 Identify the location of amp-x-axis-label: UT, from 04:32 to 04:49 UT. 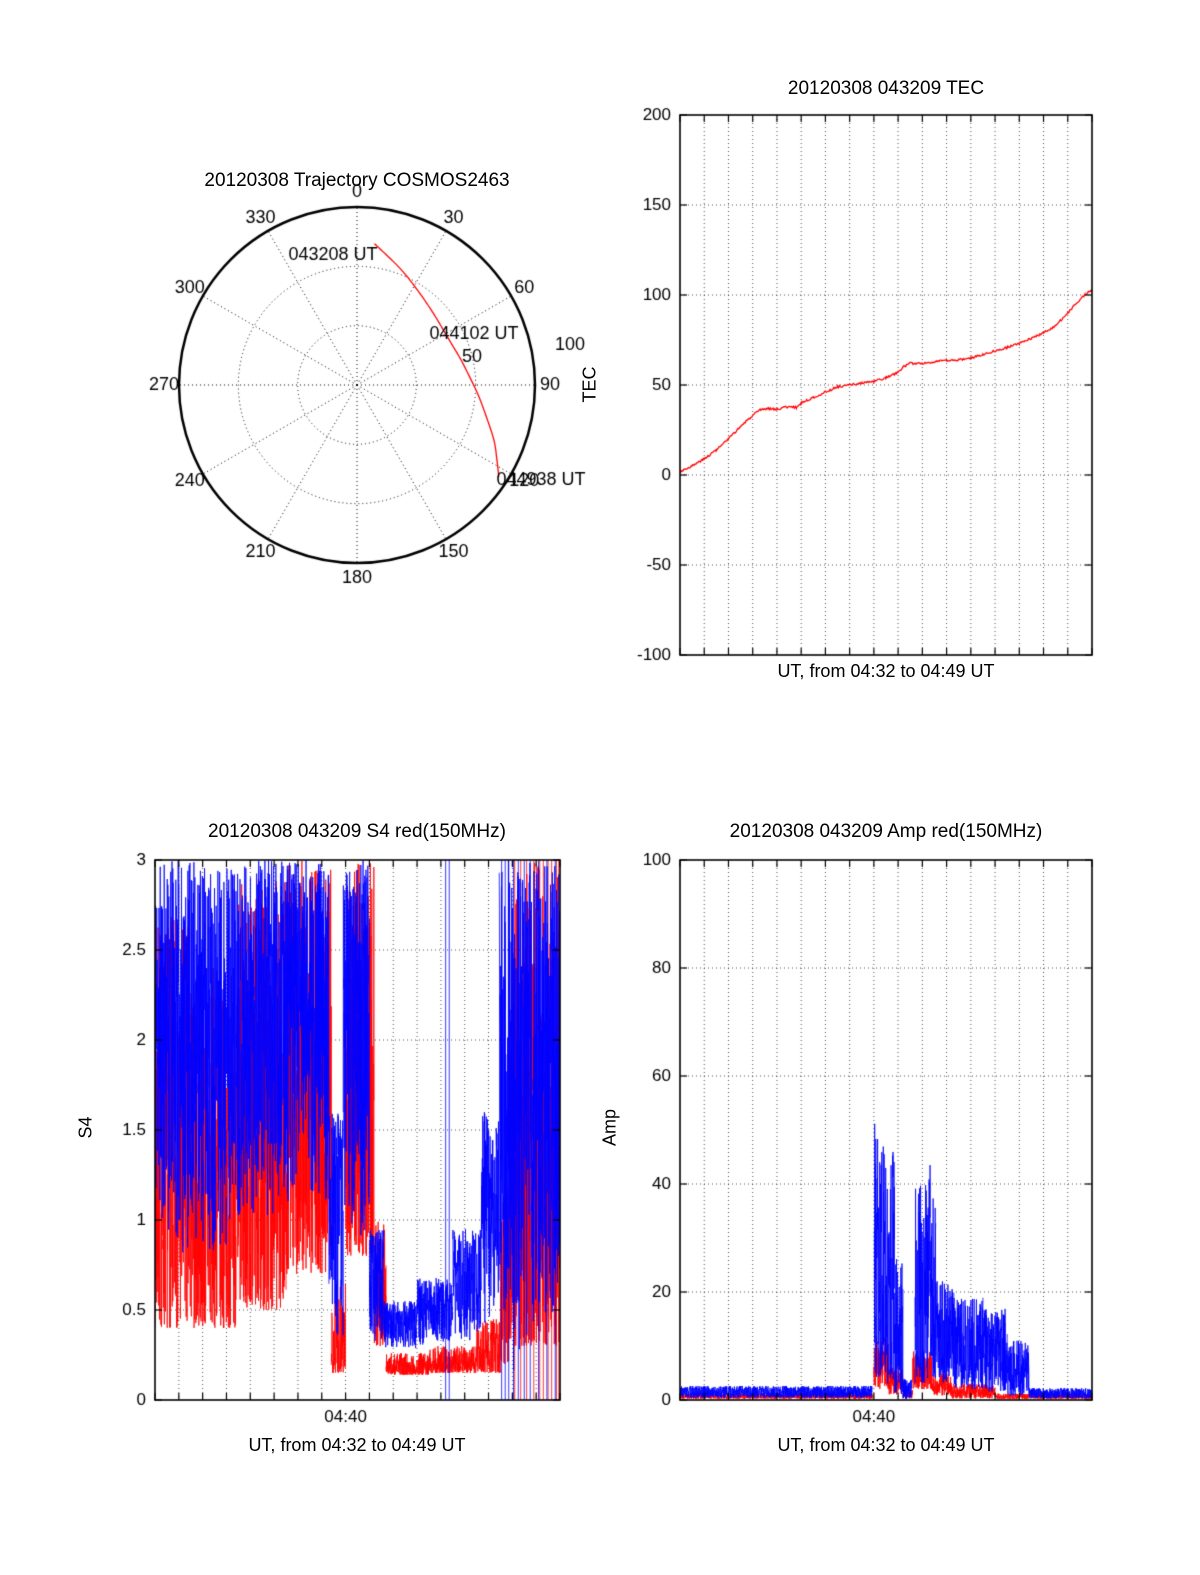
(886, 1445).